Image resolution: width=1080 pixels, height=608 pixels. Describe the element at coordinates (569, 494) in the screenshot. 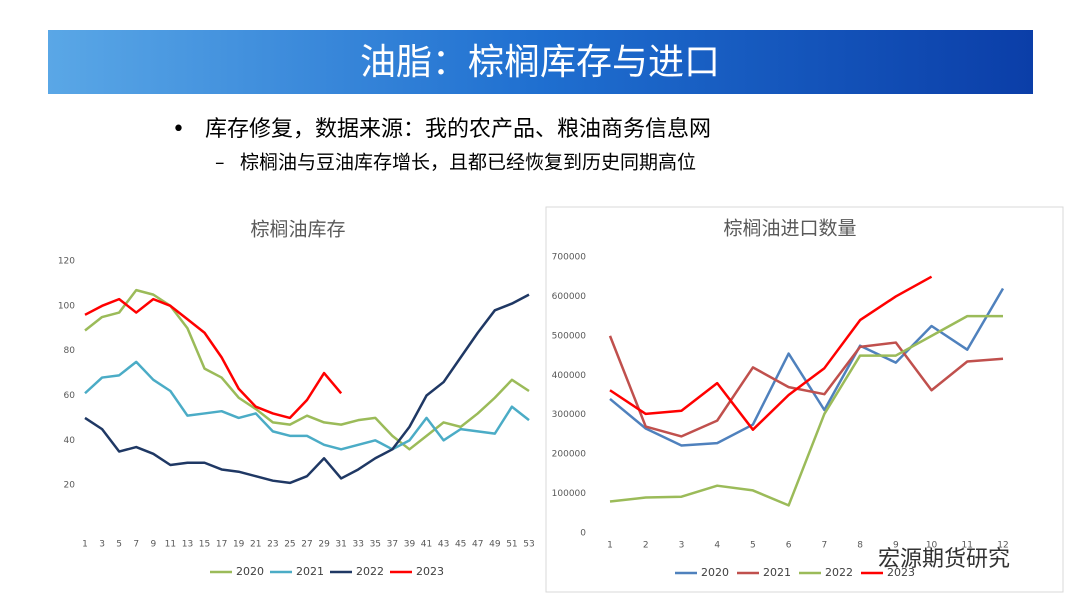

I see `y-tick-label: 100000` at that location.